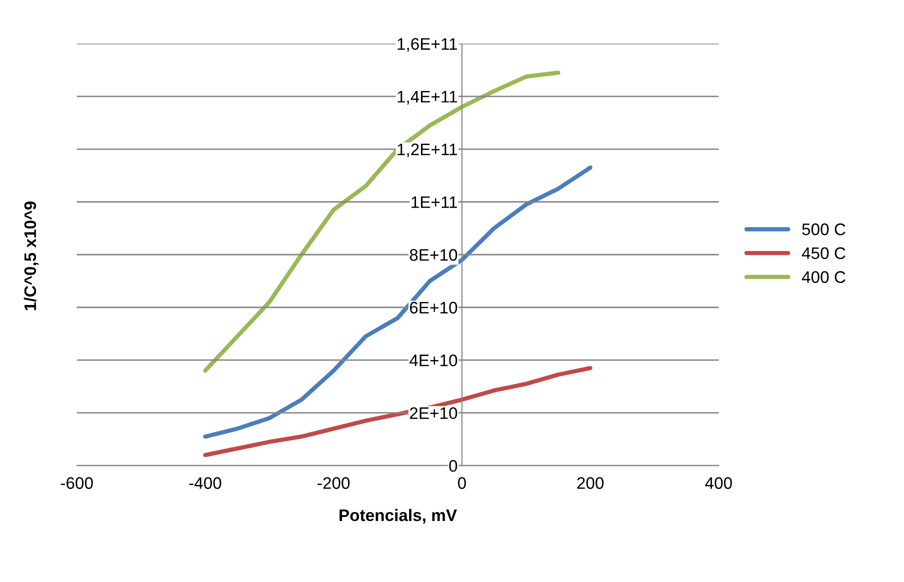  I want to click on y-tick-label: 0, so click(453, 466).